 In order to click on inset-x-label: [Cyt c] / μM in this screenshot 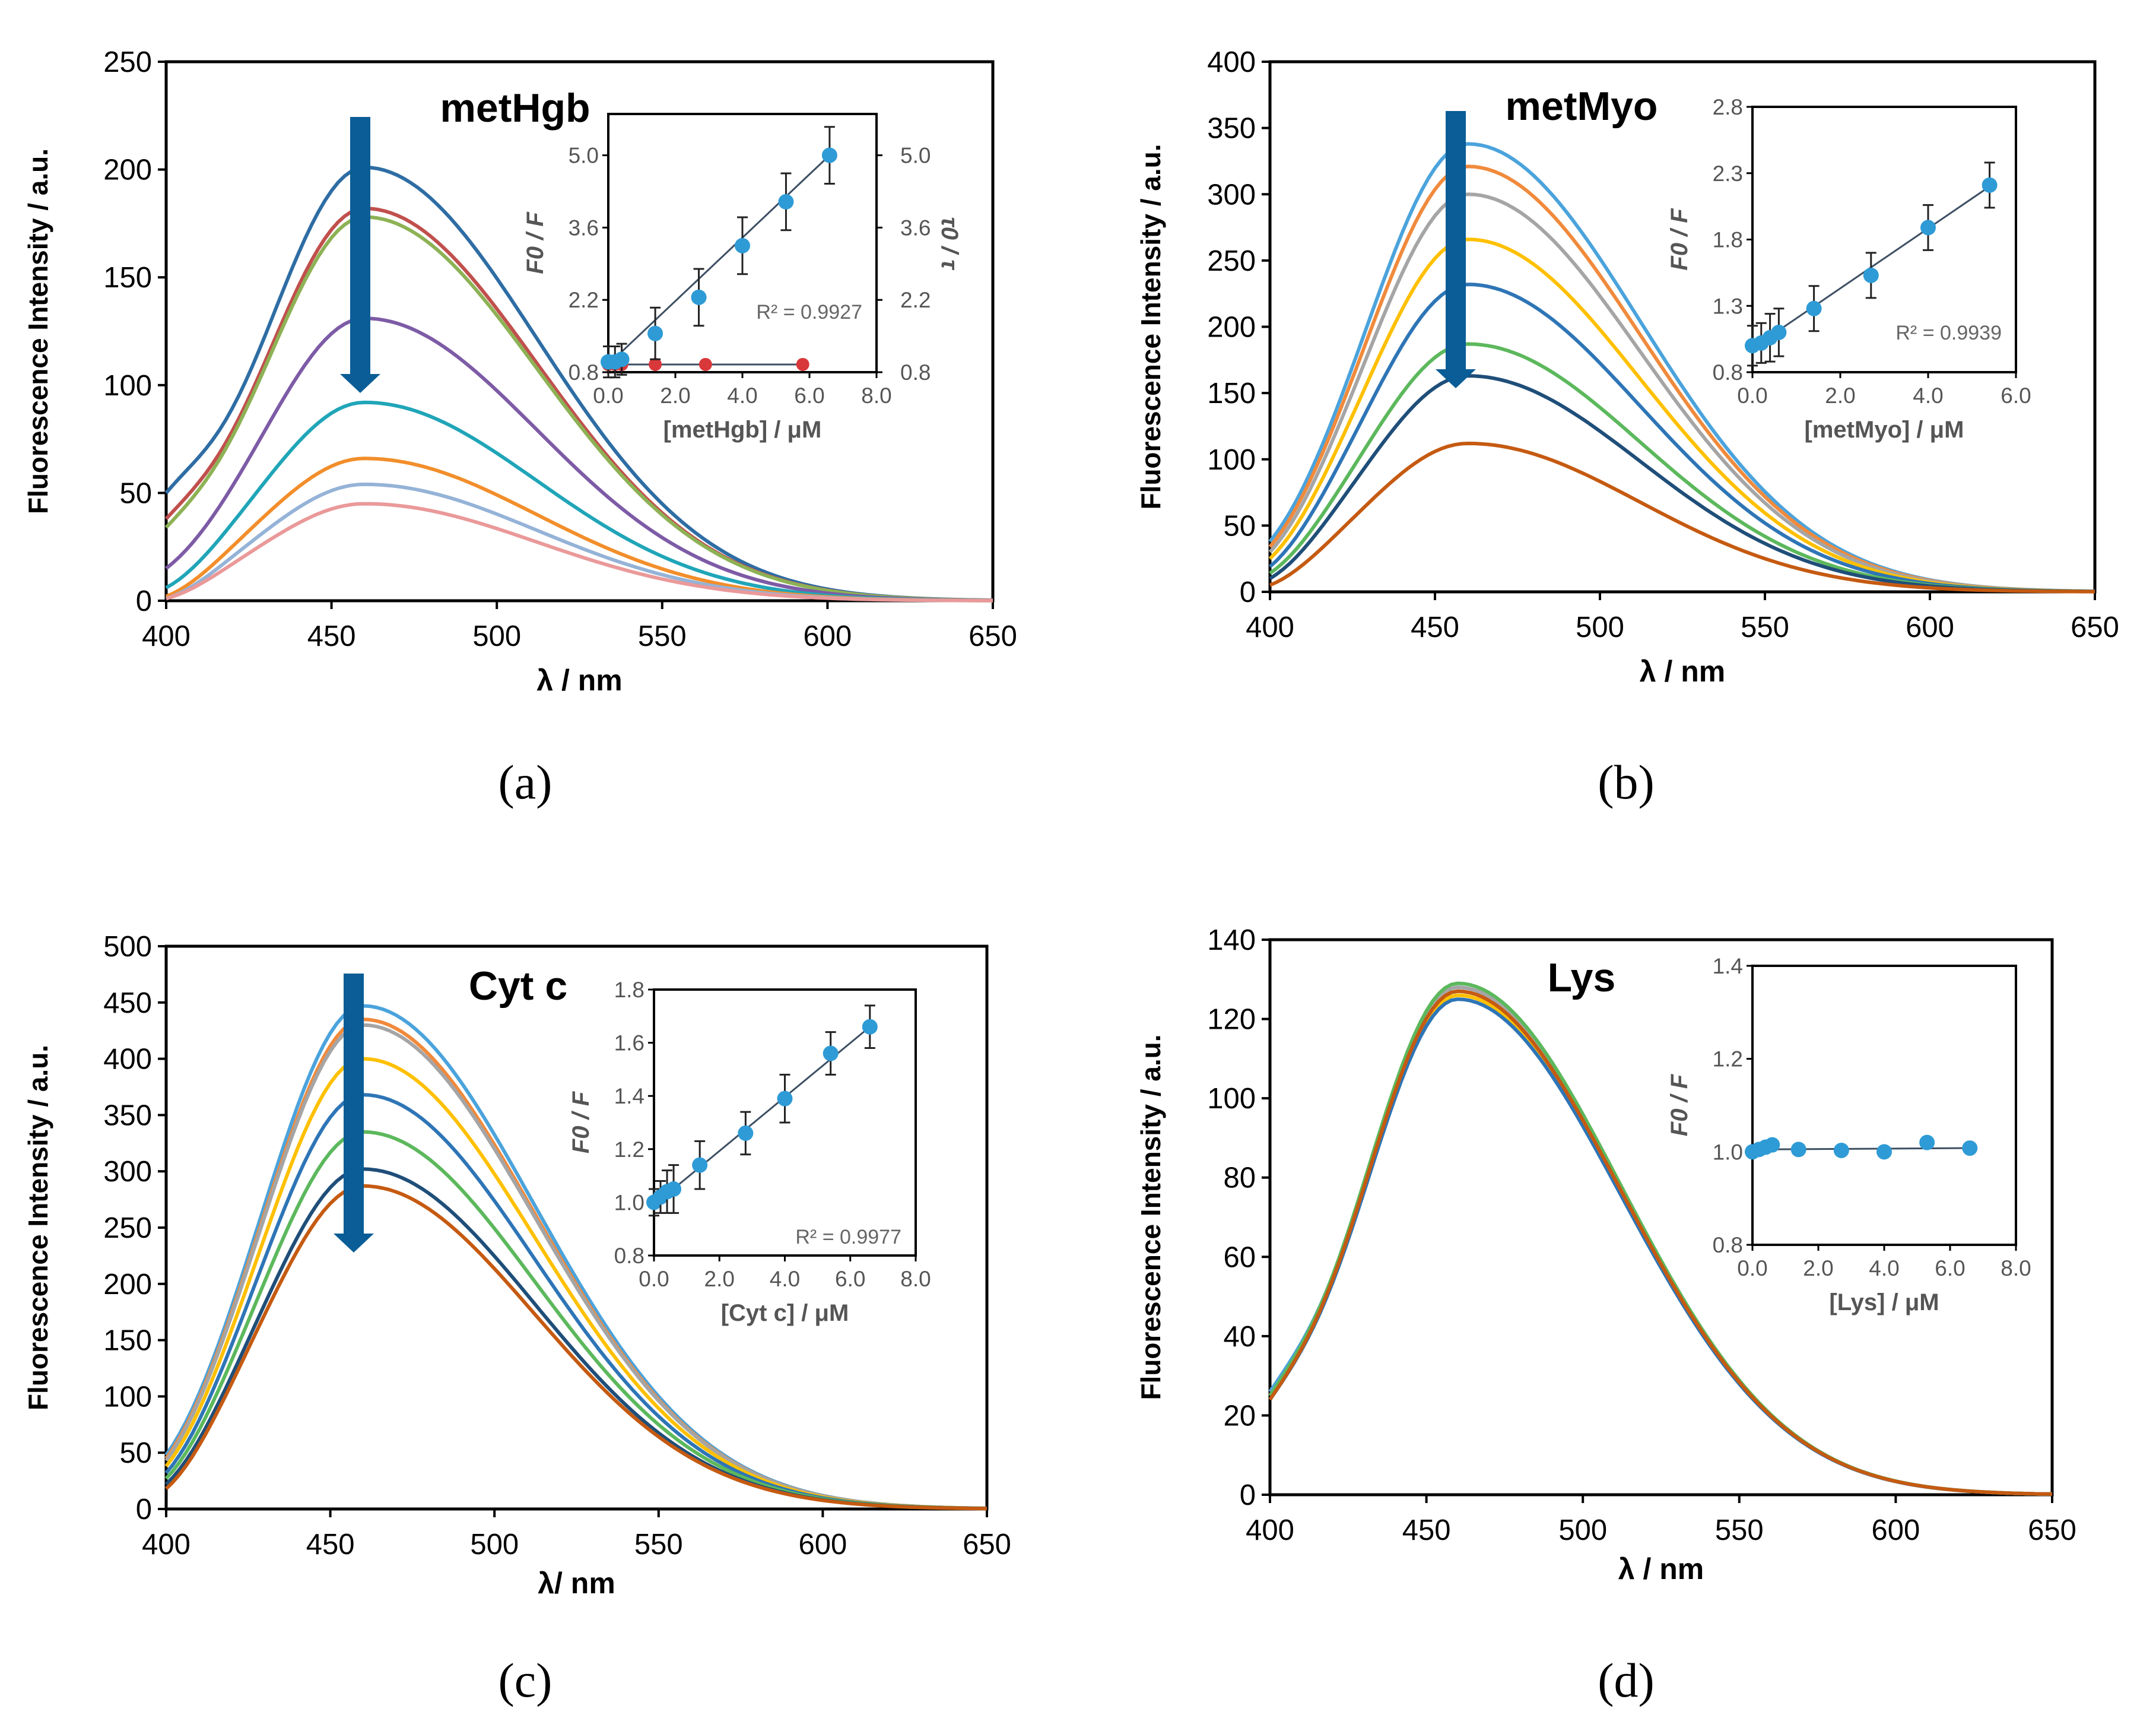, I will do `click(785, 1313)`.